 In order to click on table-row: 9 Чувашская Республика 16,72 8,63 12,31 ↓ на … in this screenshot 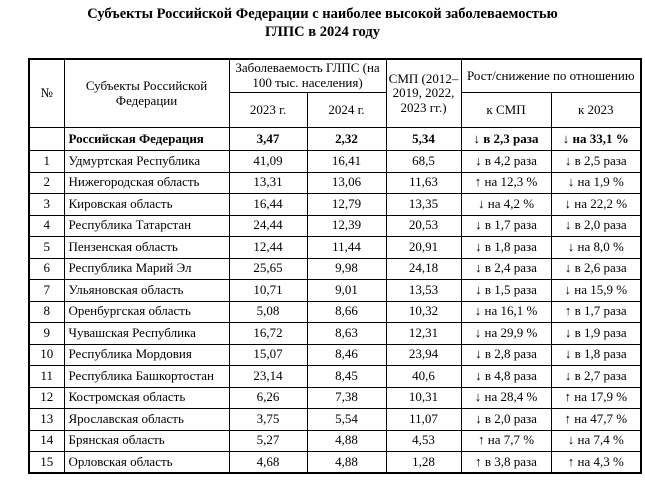, I will do `click(335, 333)`.